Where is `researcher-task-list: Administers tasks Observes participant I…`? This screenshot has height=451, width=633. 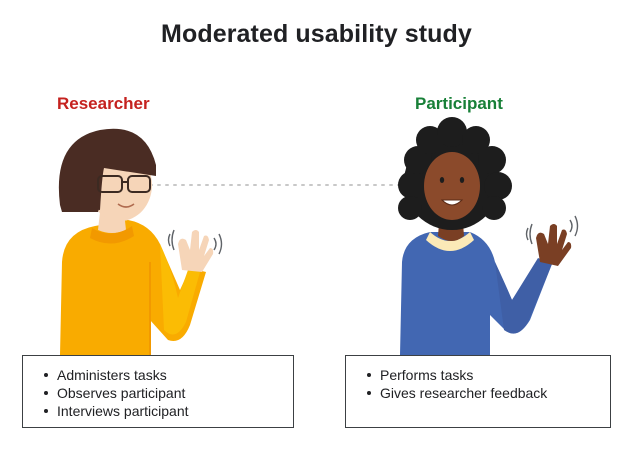
researcher-task-list: Administers tasks Observes participant I… is located at coordinates (116, 393).